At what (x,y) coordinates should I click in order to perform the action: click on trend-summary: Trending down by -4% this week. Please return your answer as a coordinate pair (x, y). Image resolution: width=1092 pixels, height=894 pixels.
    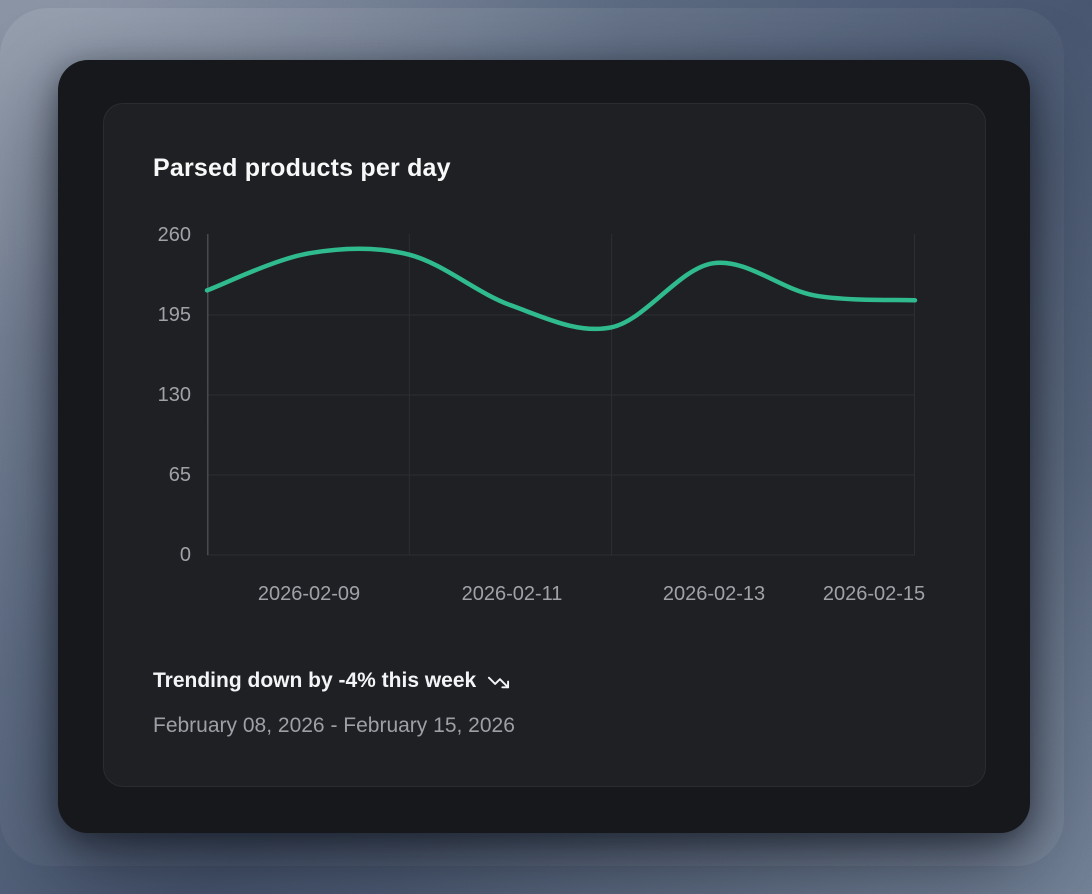
    Looking at the image, I should click on (331, 681).